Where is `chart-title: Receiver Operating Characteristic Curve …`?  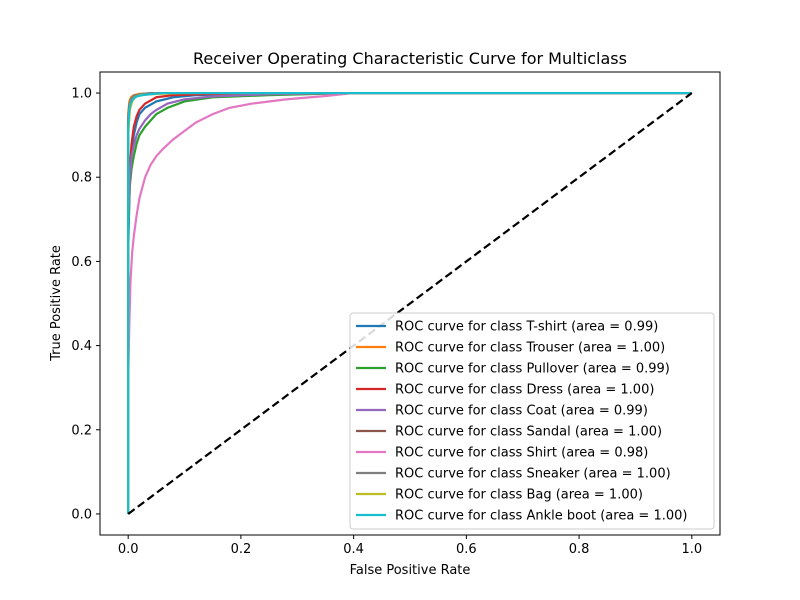
chart-title: Receiver Operating Characteristic Curve … is located at coordinates (410, 58).